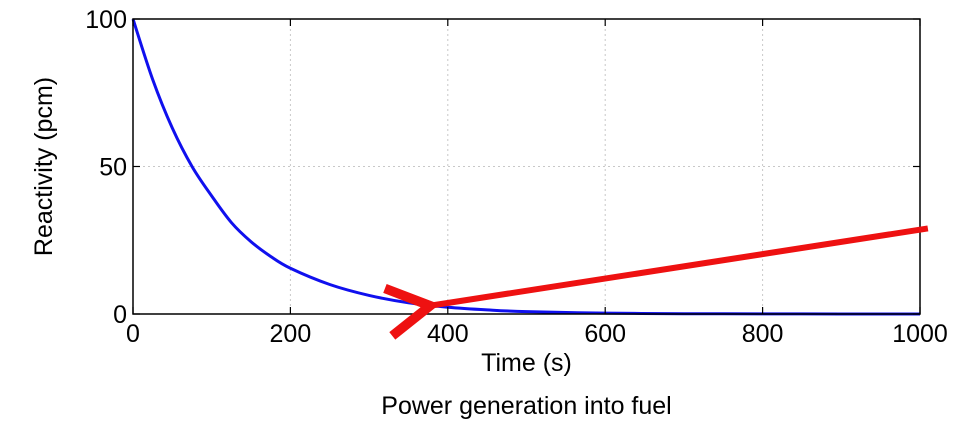 This screenshot has width=960, height=440. I want to click on y-tick-label: 100, so click(106, 20).